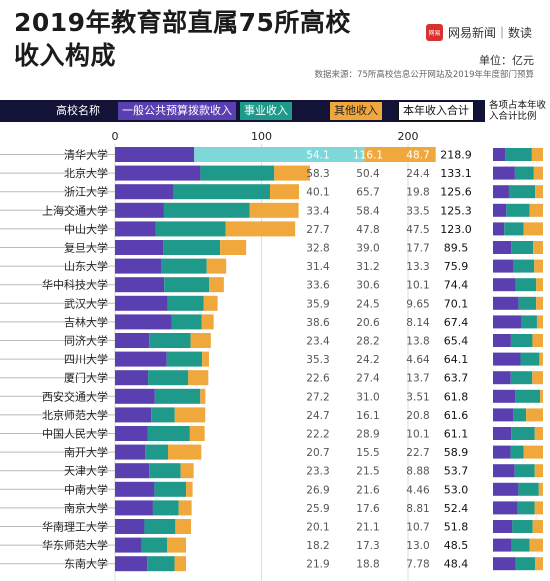 This screenshot has height=581, width=550. Describe the element at coordinates (417, 397) in the screenshot. I see `value-other: 3.51` at that location.